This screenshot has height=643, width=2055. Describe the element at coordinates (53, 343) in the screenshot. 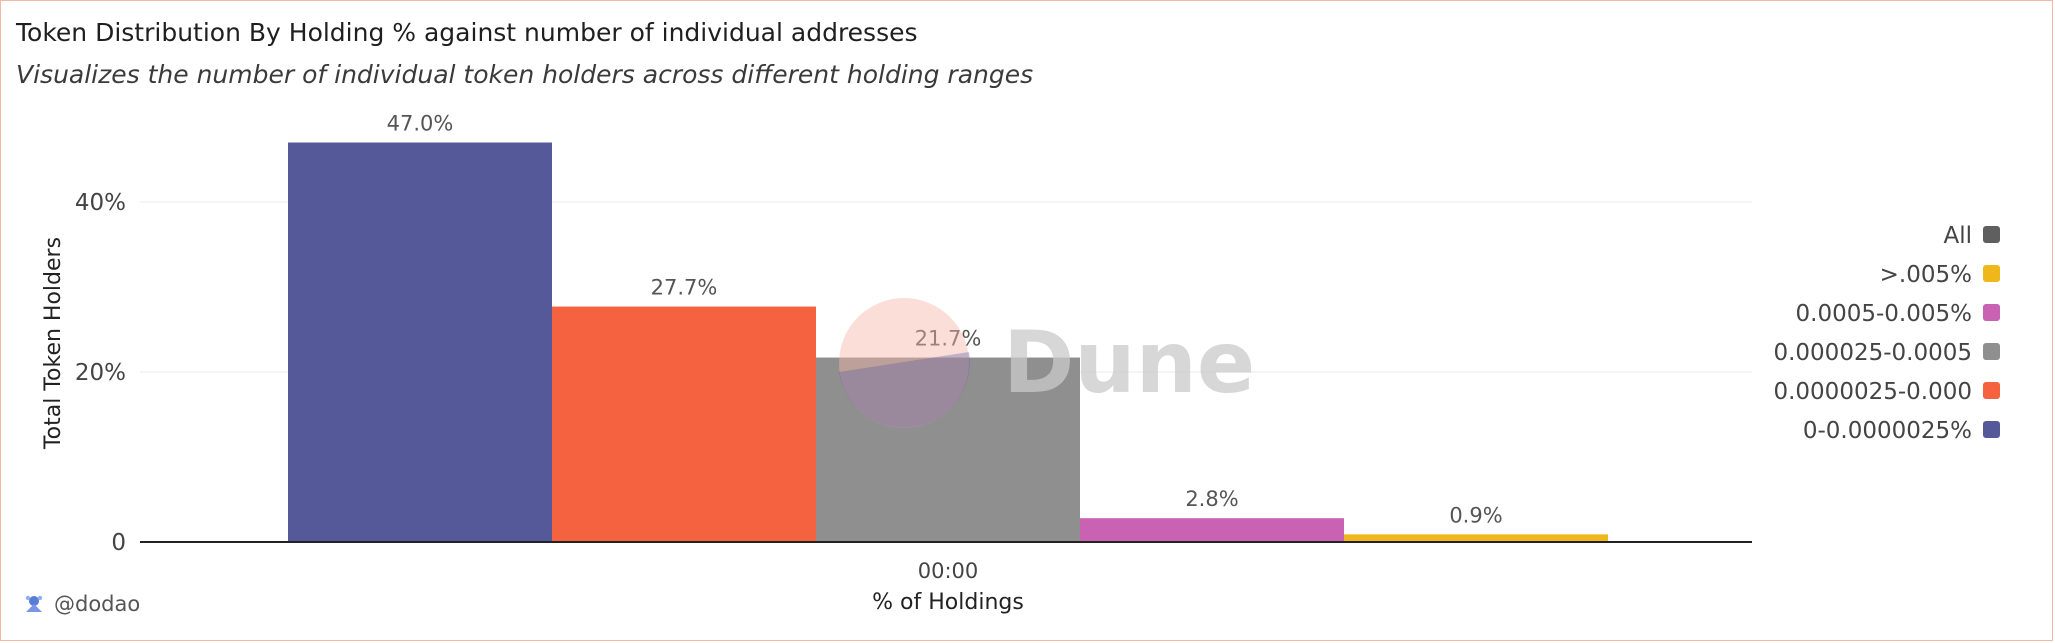

I see `y-axis-label: Total Token Holders` at that location.